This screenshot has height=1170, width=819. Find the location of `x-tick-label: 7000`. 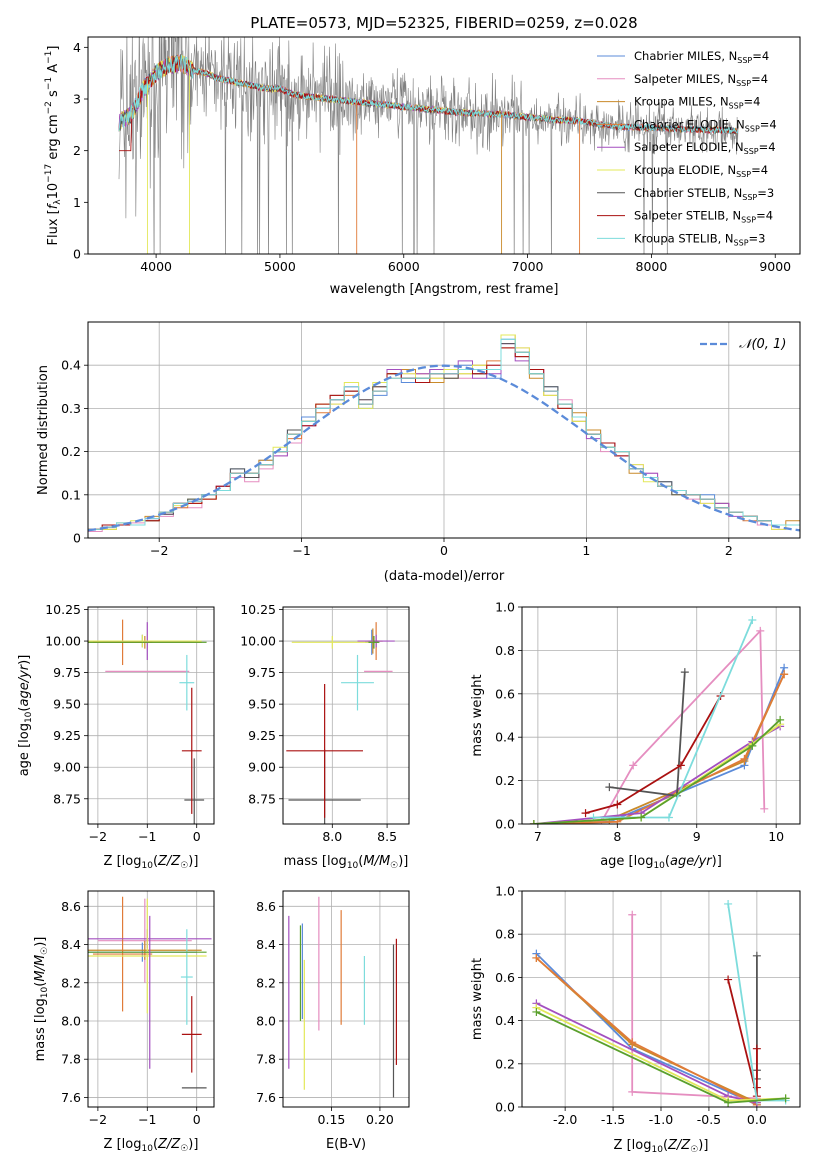

x-tick-label: 7000 is located at coordinates (528, 266).